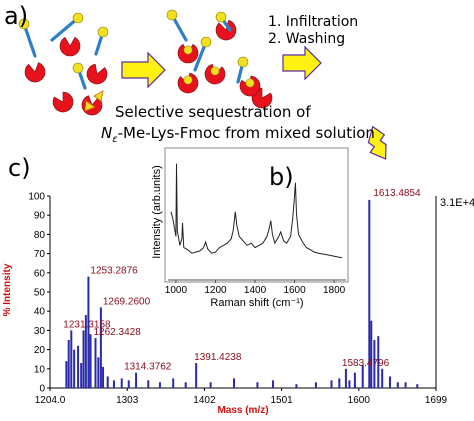 Image resolution: width=474 pixels, height=421 pixels. I want to click on ms-x-tick-label: 1699, so click(436, 400).